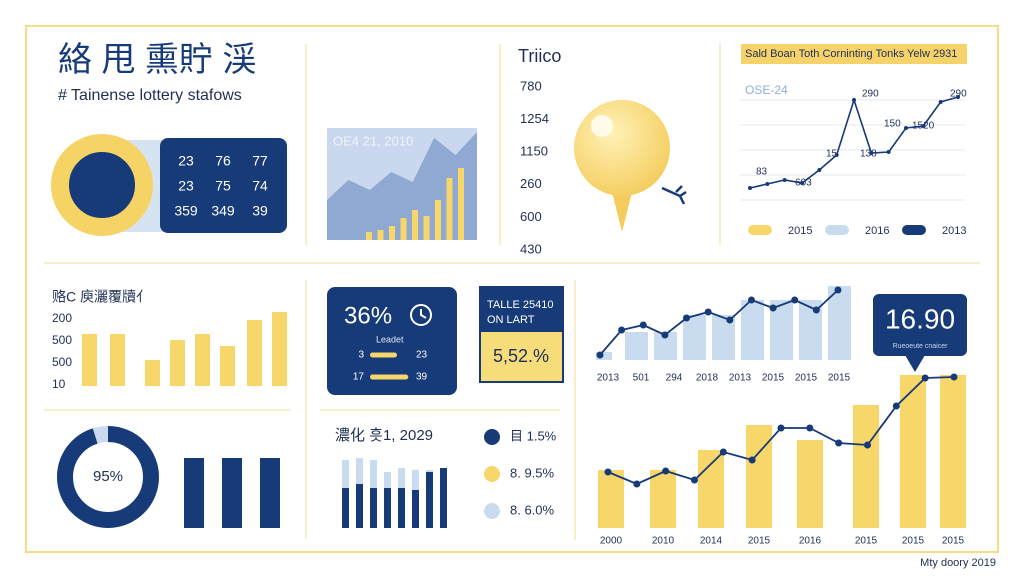 Image resolution: width=1024 pixels, height=576 pixels. I want to click on callout-value: 16.90, so click(920, 318).